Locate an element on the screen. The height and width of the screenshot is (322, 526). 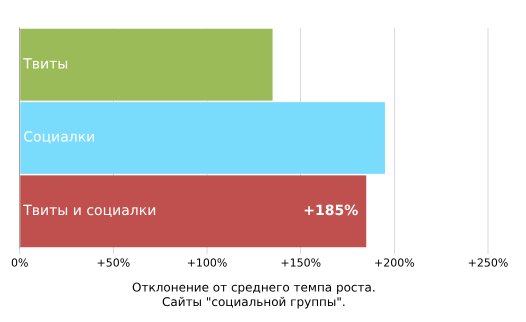
x-tick-label: +150% is located at coordinates (301, 263).